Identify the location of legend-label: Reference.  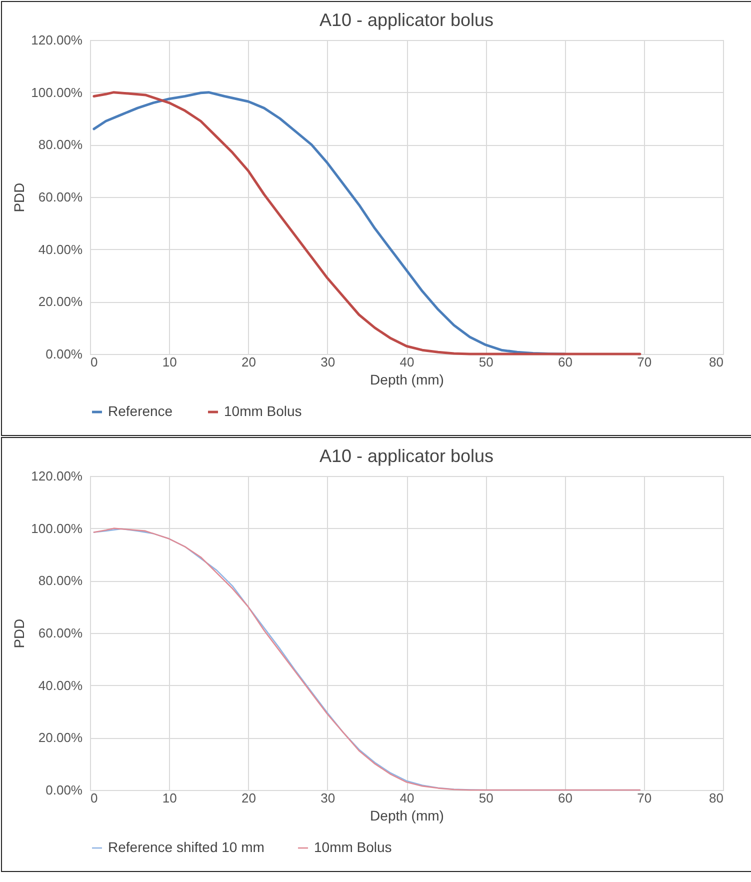
(140, 411).